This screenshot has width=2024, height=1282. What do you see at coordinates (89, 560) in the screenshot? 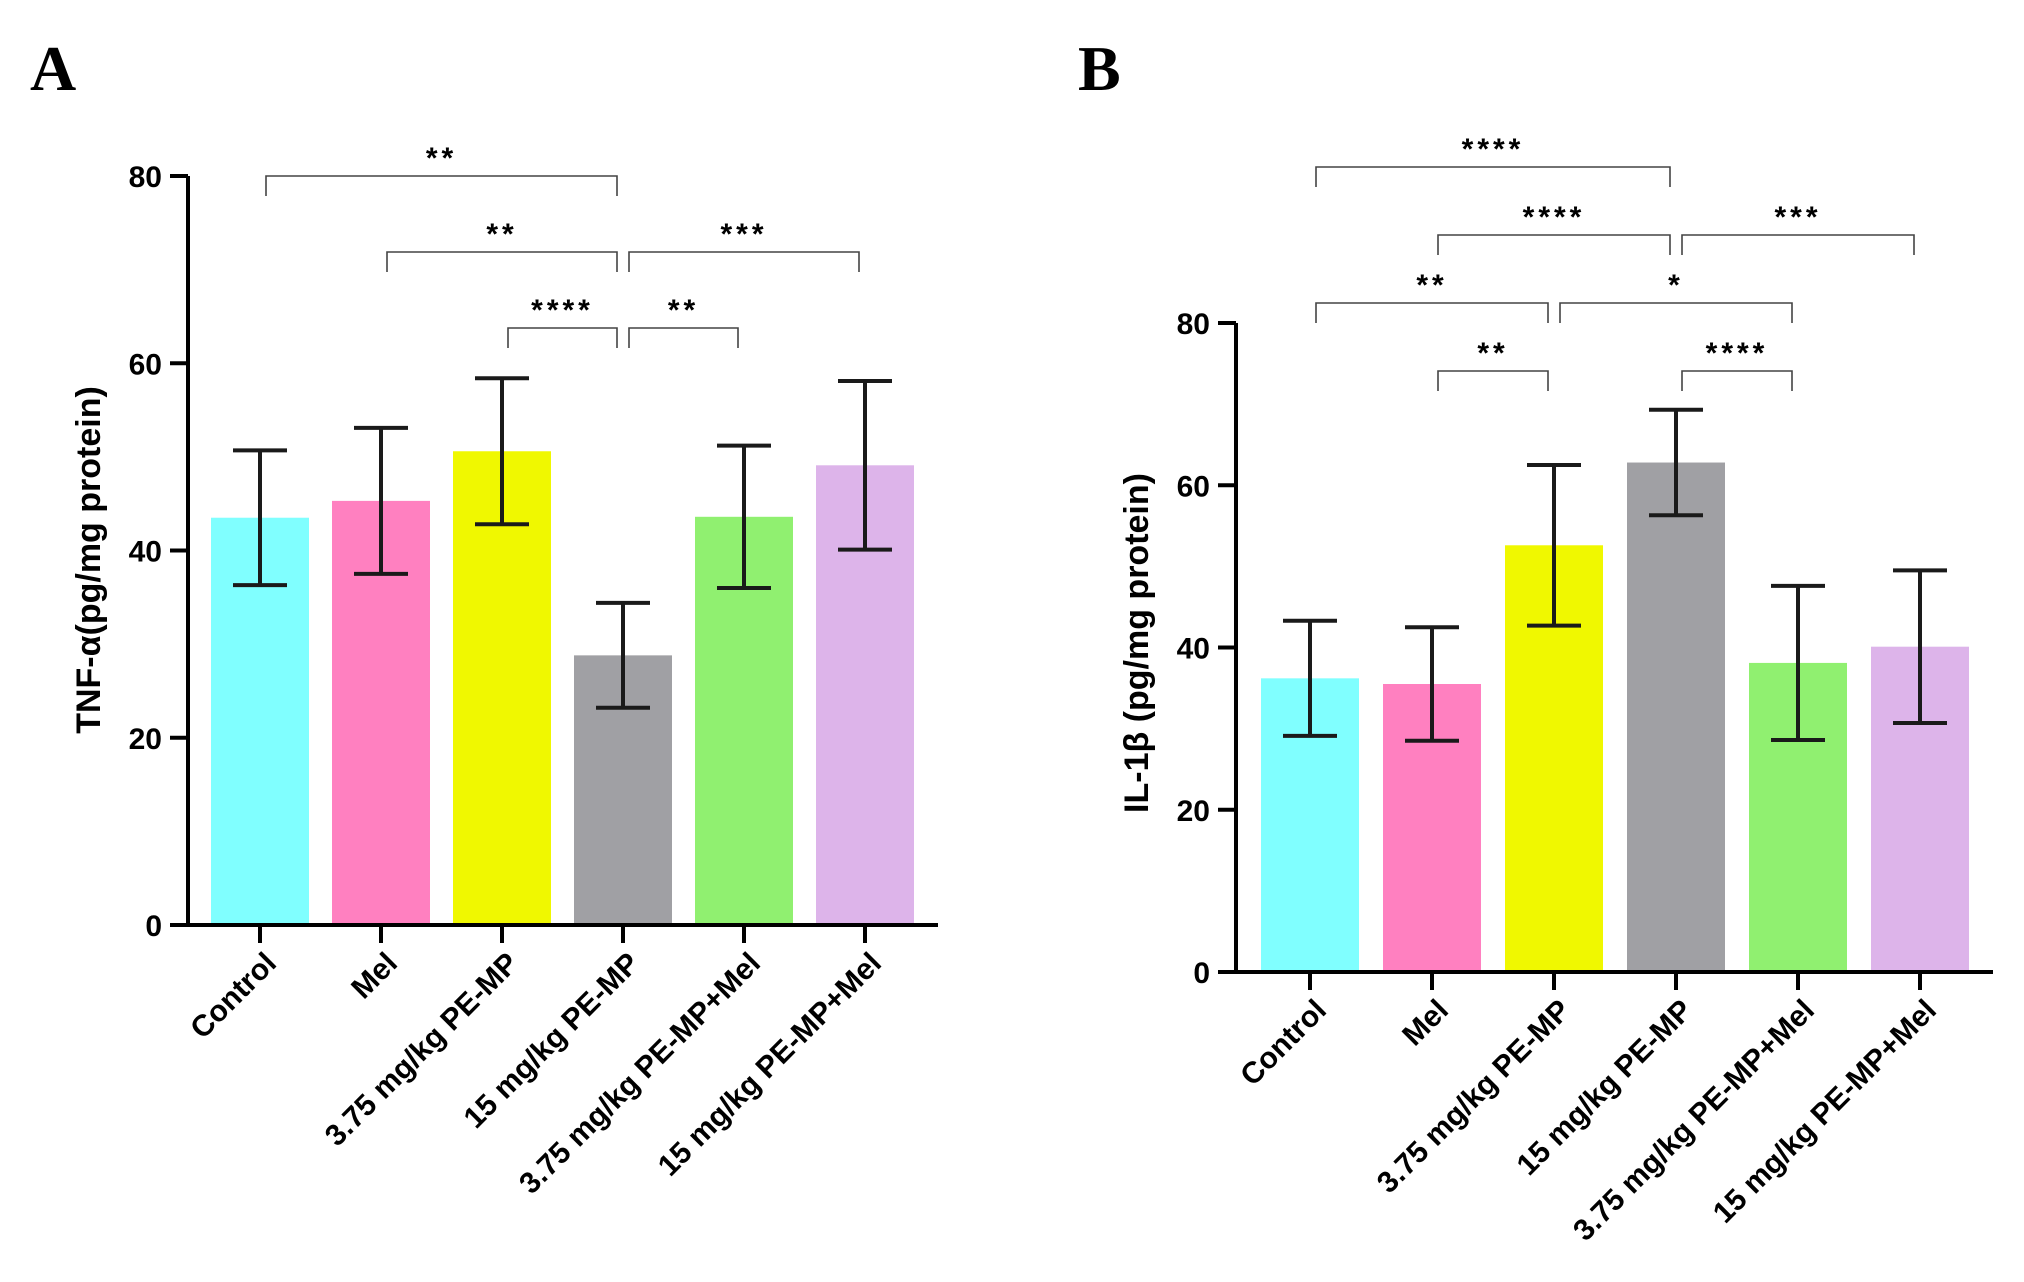
I see `y-axis-label: TNF-α(pg/mg protein)` at bounding box center [89, 560].